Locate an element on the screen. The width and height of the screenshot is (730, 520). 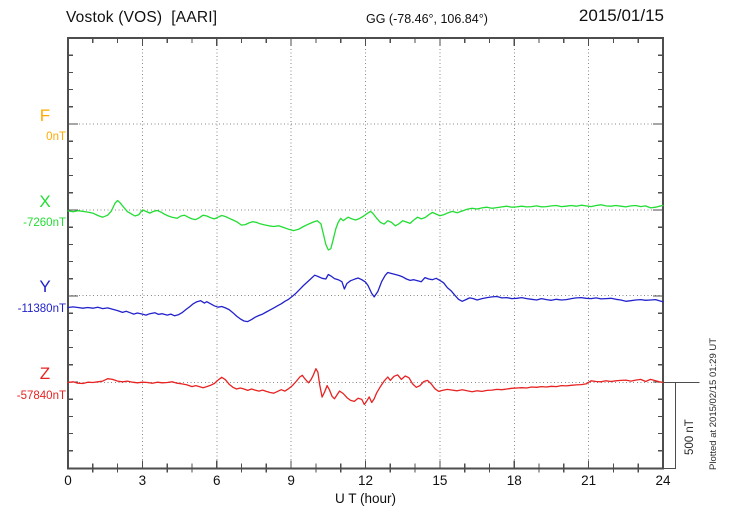
trace-x is located at coordinates (365, 225).